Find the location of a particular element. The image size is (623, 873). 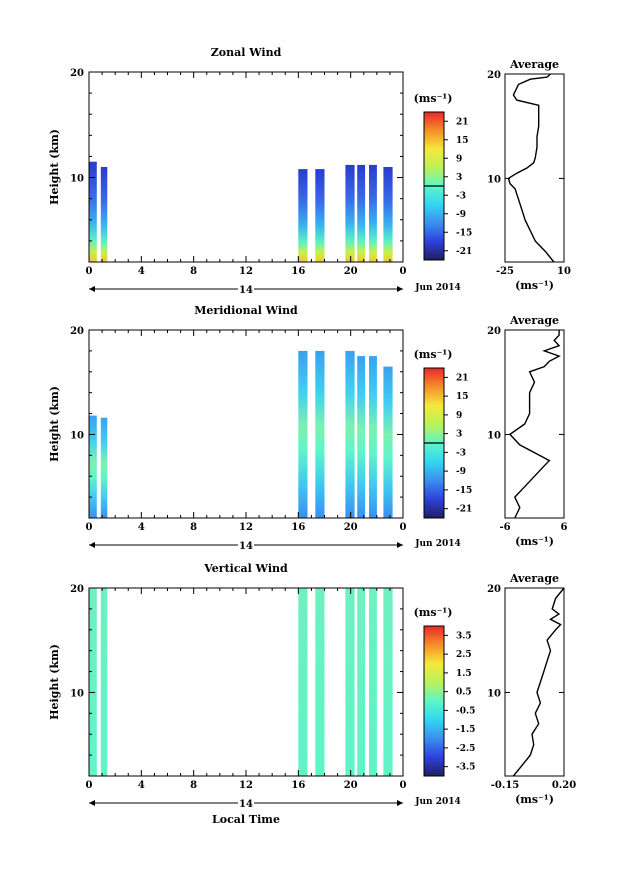

average-frame is located at coordinates (534, 682).